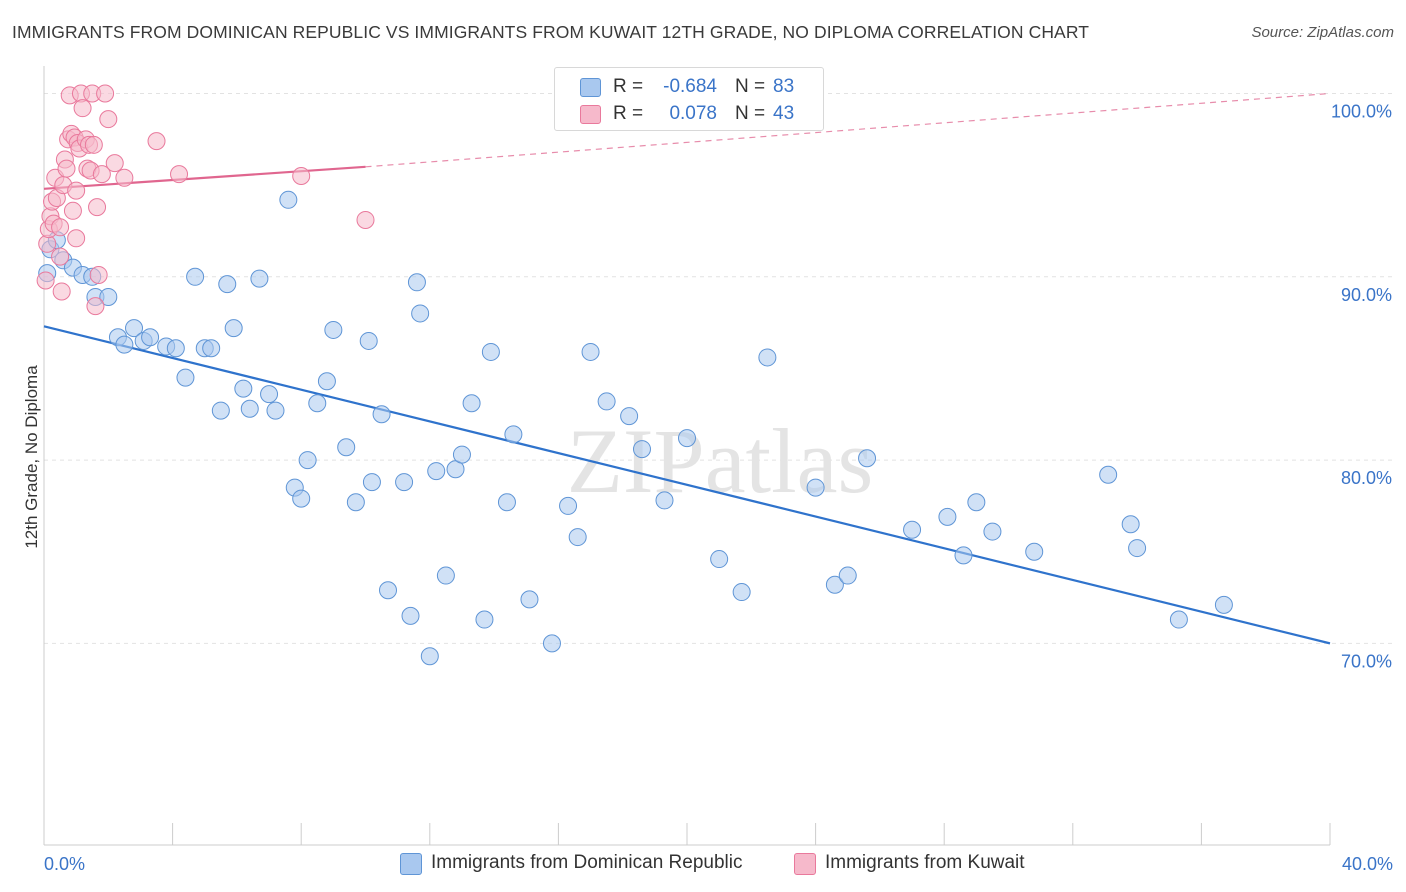 This screenshot has width=1406, height=892. Describe the element at coordinates (784, 113) in the screenshot. I see `legend-n-value: 43` at that location.